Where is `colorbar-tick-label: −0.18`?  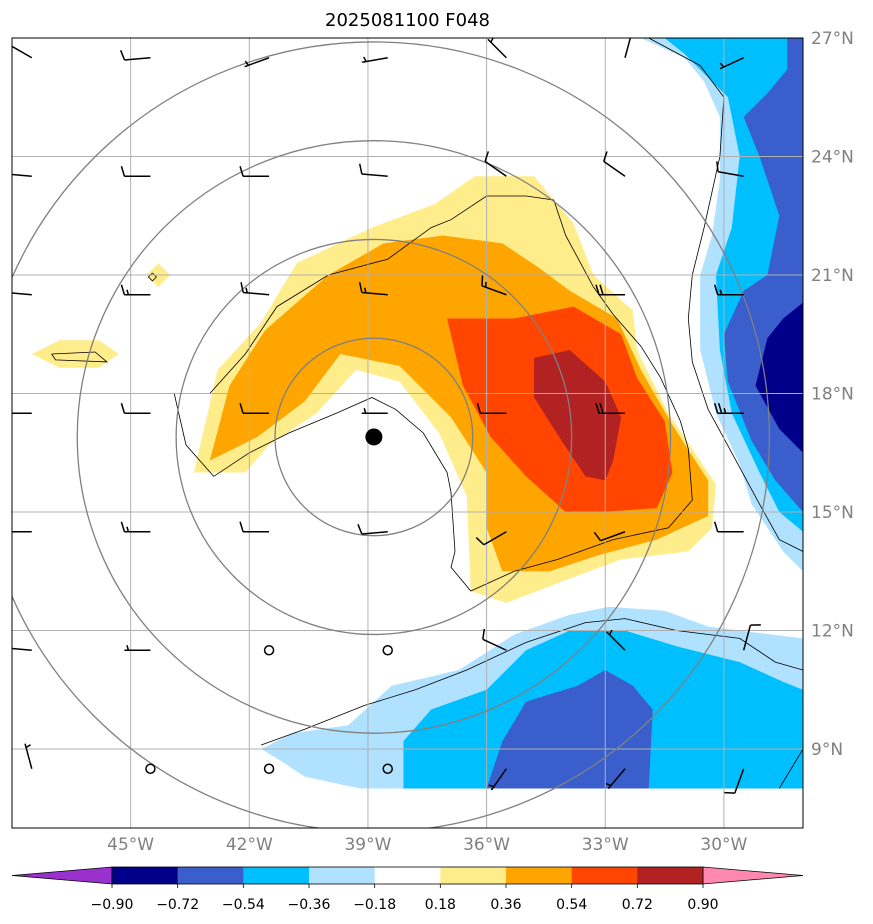 colorbar-tick-label: −0.18 is located at coordinates (374, 905).